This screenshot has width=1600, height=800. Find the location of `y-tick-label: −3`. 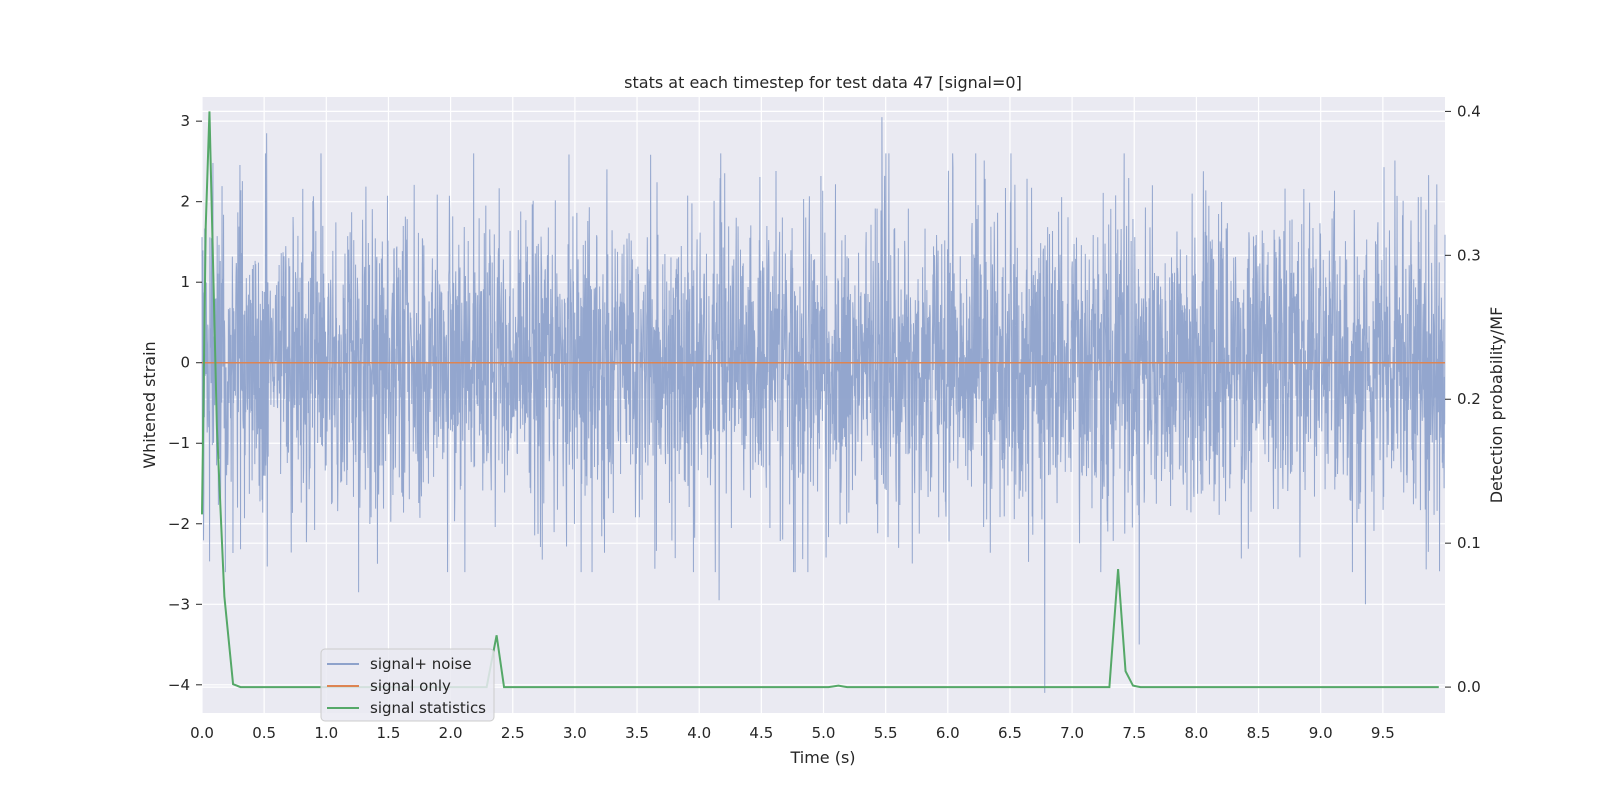

y-tick-label: −3 is located at coordinates (179, 604).